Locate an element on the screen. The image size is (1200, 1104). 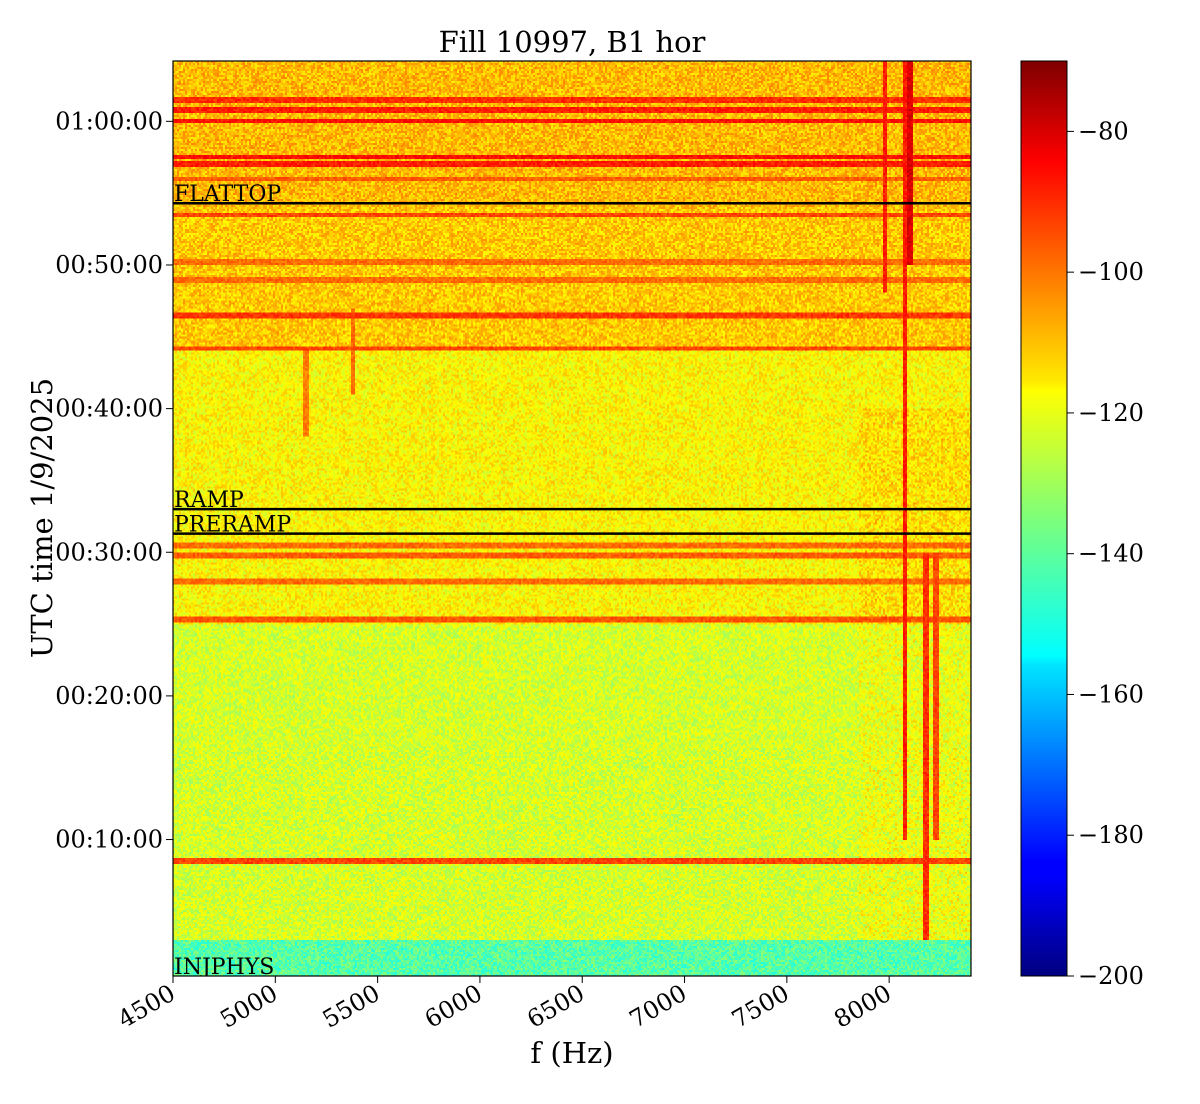
colorbar: −200 −180 −160 −140 −120 −100 −80 is located at coordinates (1082, 525).